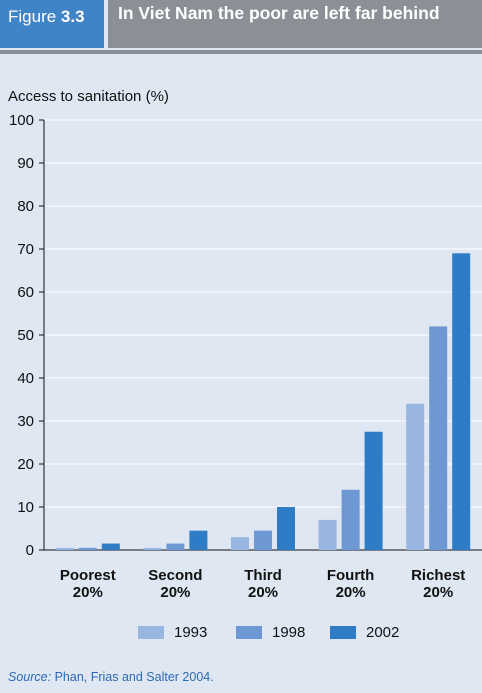 This screenshot has height=693, width=482. What do you see at coordinates (25, 335) in the screenshot?
I see `y-tick-label: 50` at bounding box center [25, 335].